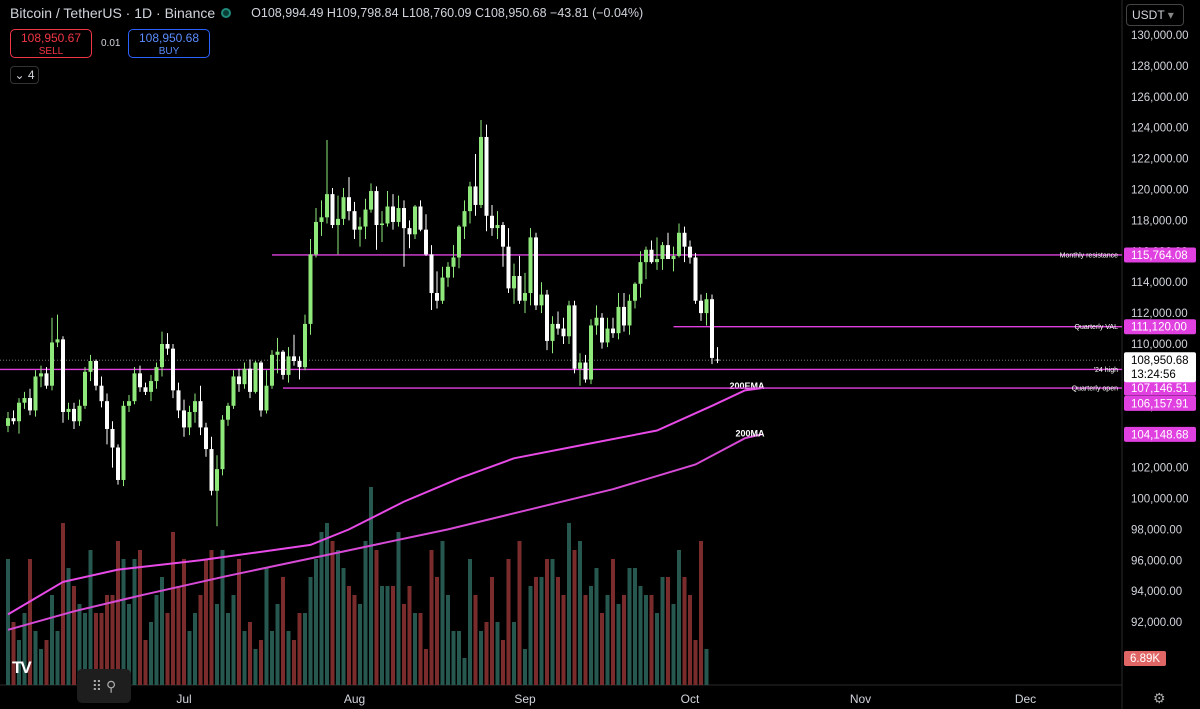 The height and width of the screenshot is (709, 1200). What do you see at coordinates (1160, 469) in the screenshot?
I see `price-tick-label: 102,000.00` at bounding box center [1160, 469].